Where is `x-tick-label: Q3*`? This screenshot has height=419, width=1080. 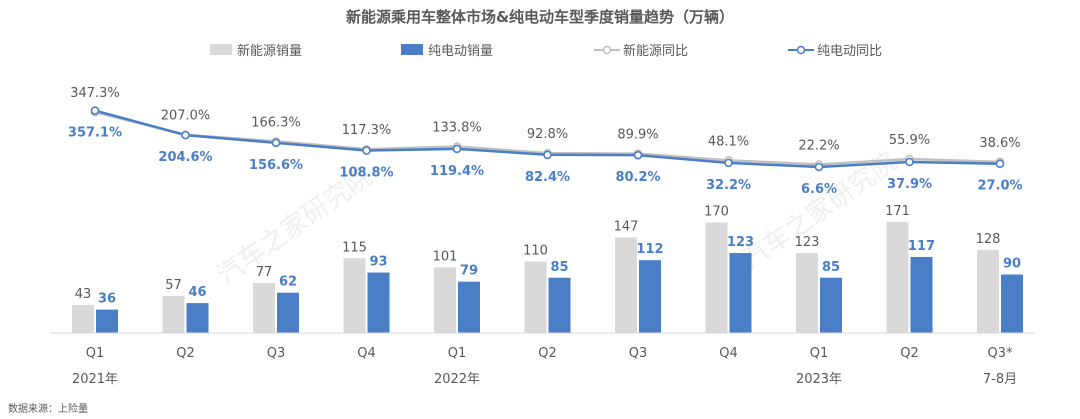
x-tick-label: Q3* is located at coordinates (1000, 353).